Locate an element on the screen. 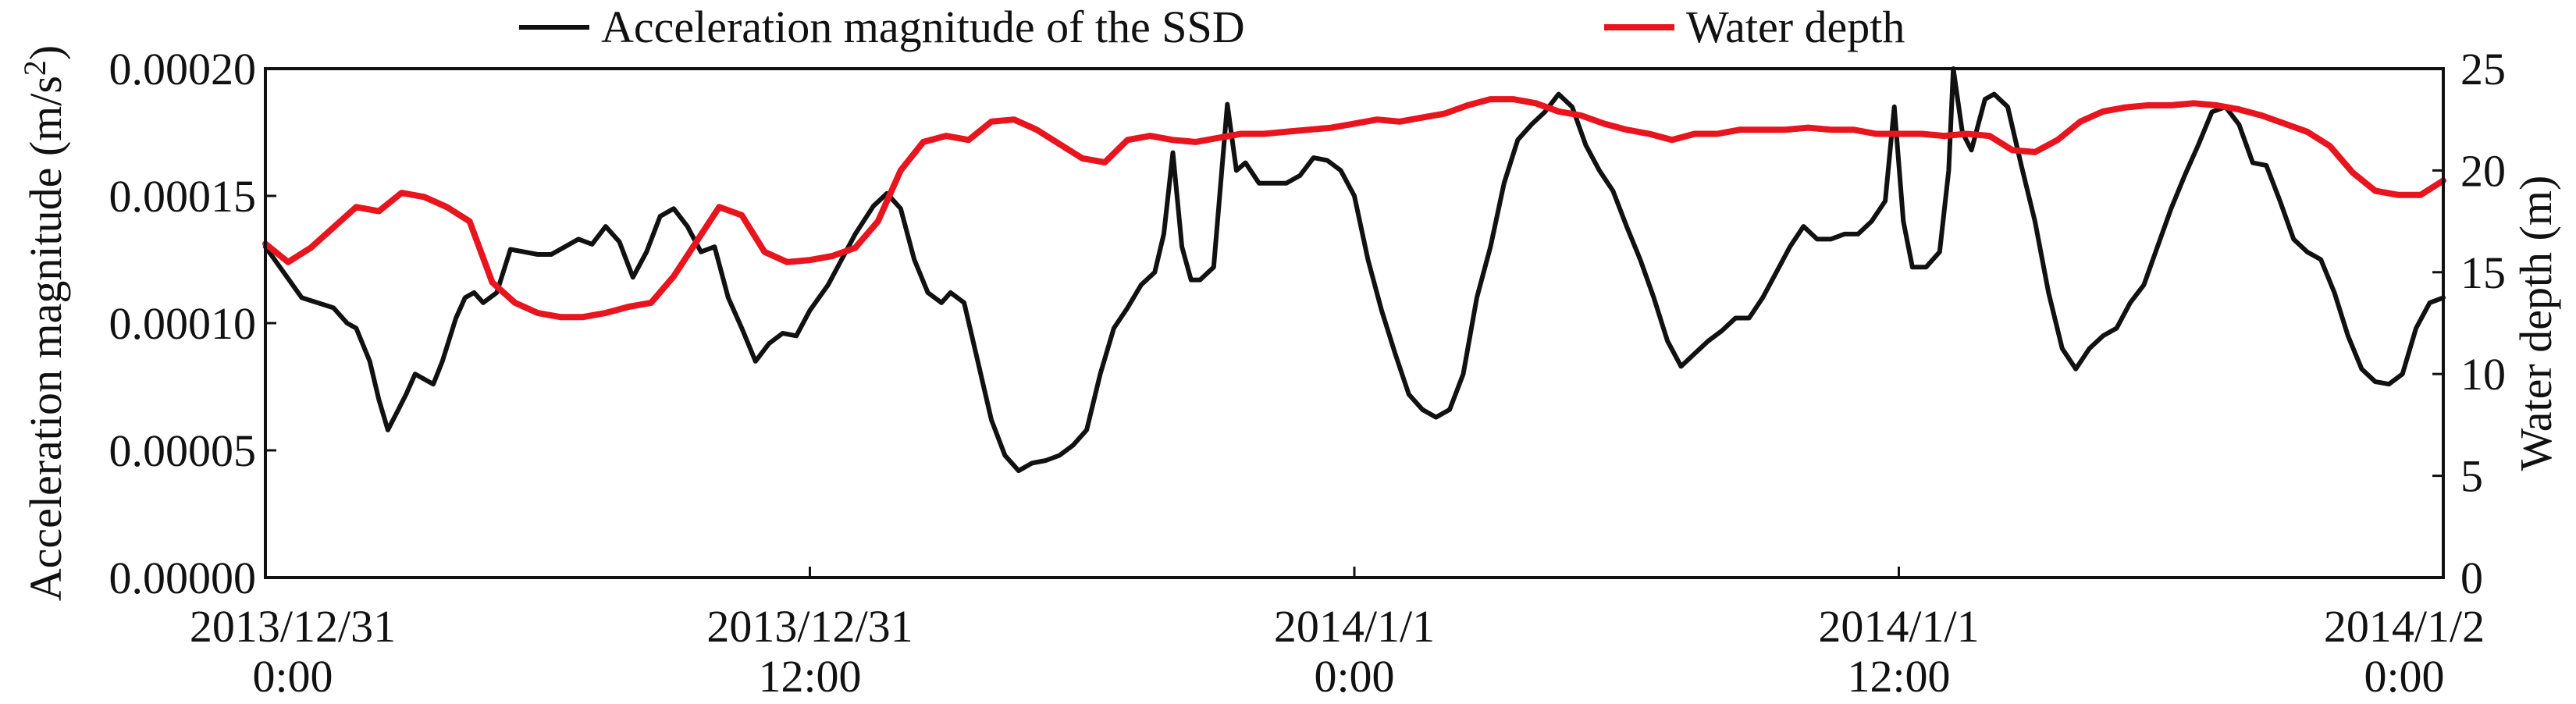 This screenshot has height=704, width=2576. right-tick-label: 25 is located at coordinates (2483, 69).